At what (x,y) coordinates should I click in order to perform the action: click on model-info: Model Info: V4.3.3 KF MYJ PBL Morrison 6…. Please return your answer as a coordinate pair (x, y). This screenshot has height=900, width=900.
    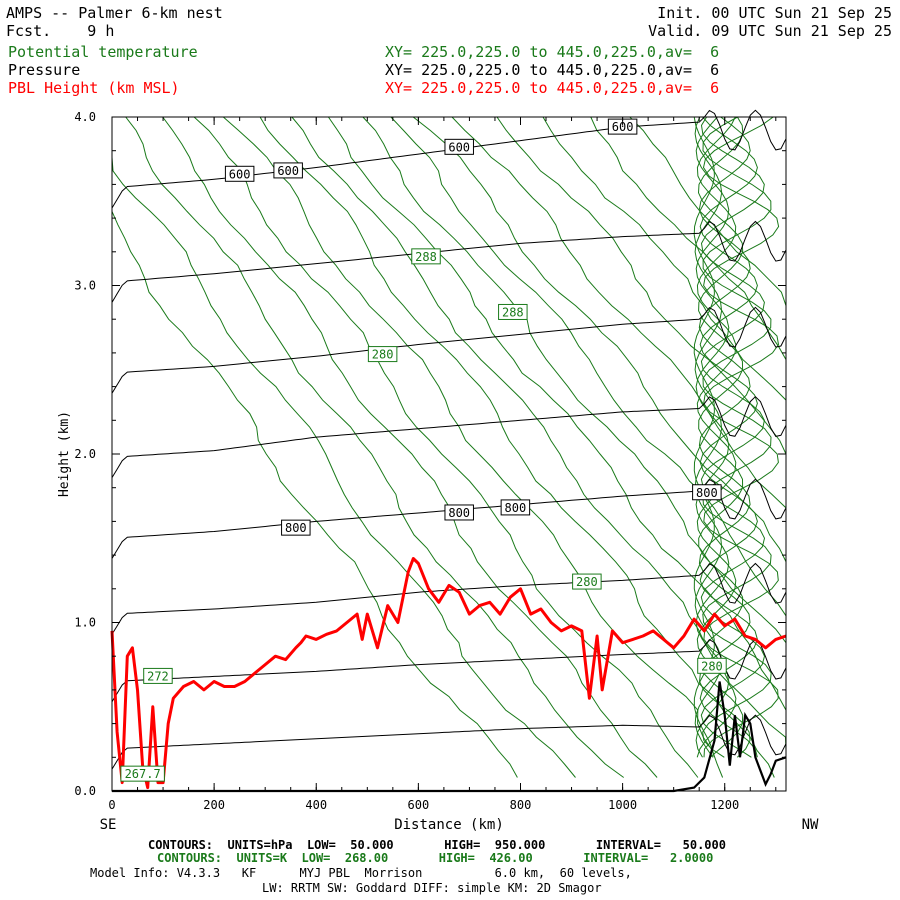
    Looking at the image, I should click on (361, 873).